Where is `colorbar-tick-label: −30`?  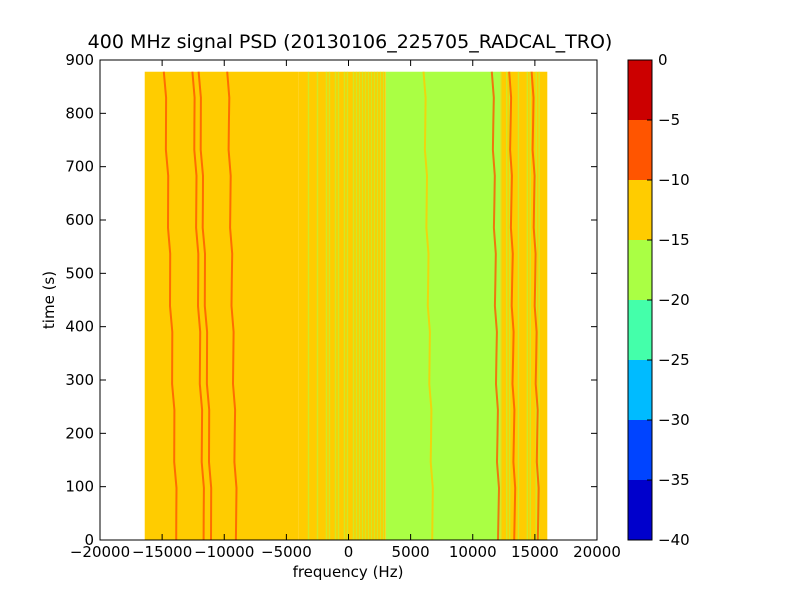
colorbar-tick-label: −30 is located at coordinates (674, 420).